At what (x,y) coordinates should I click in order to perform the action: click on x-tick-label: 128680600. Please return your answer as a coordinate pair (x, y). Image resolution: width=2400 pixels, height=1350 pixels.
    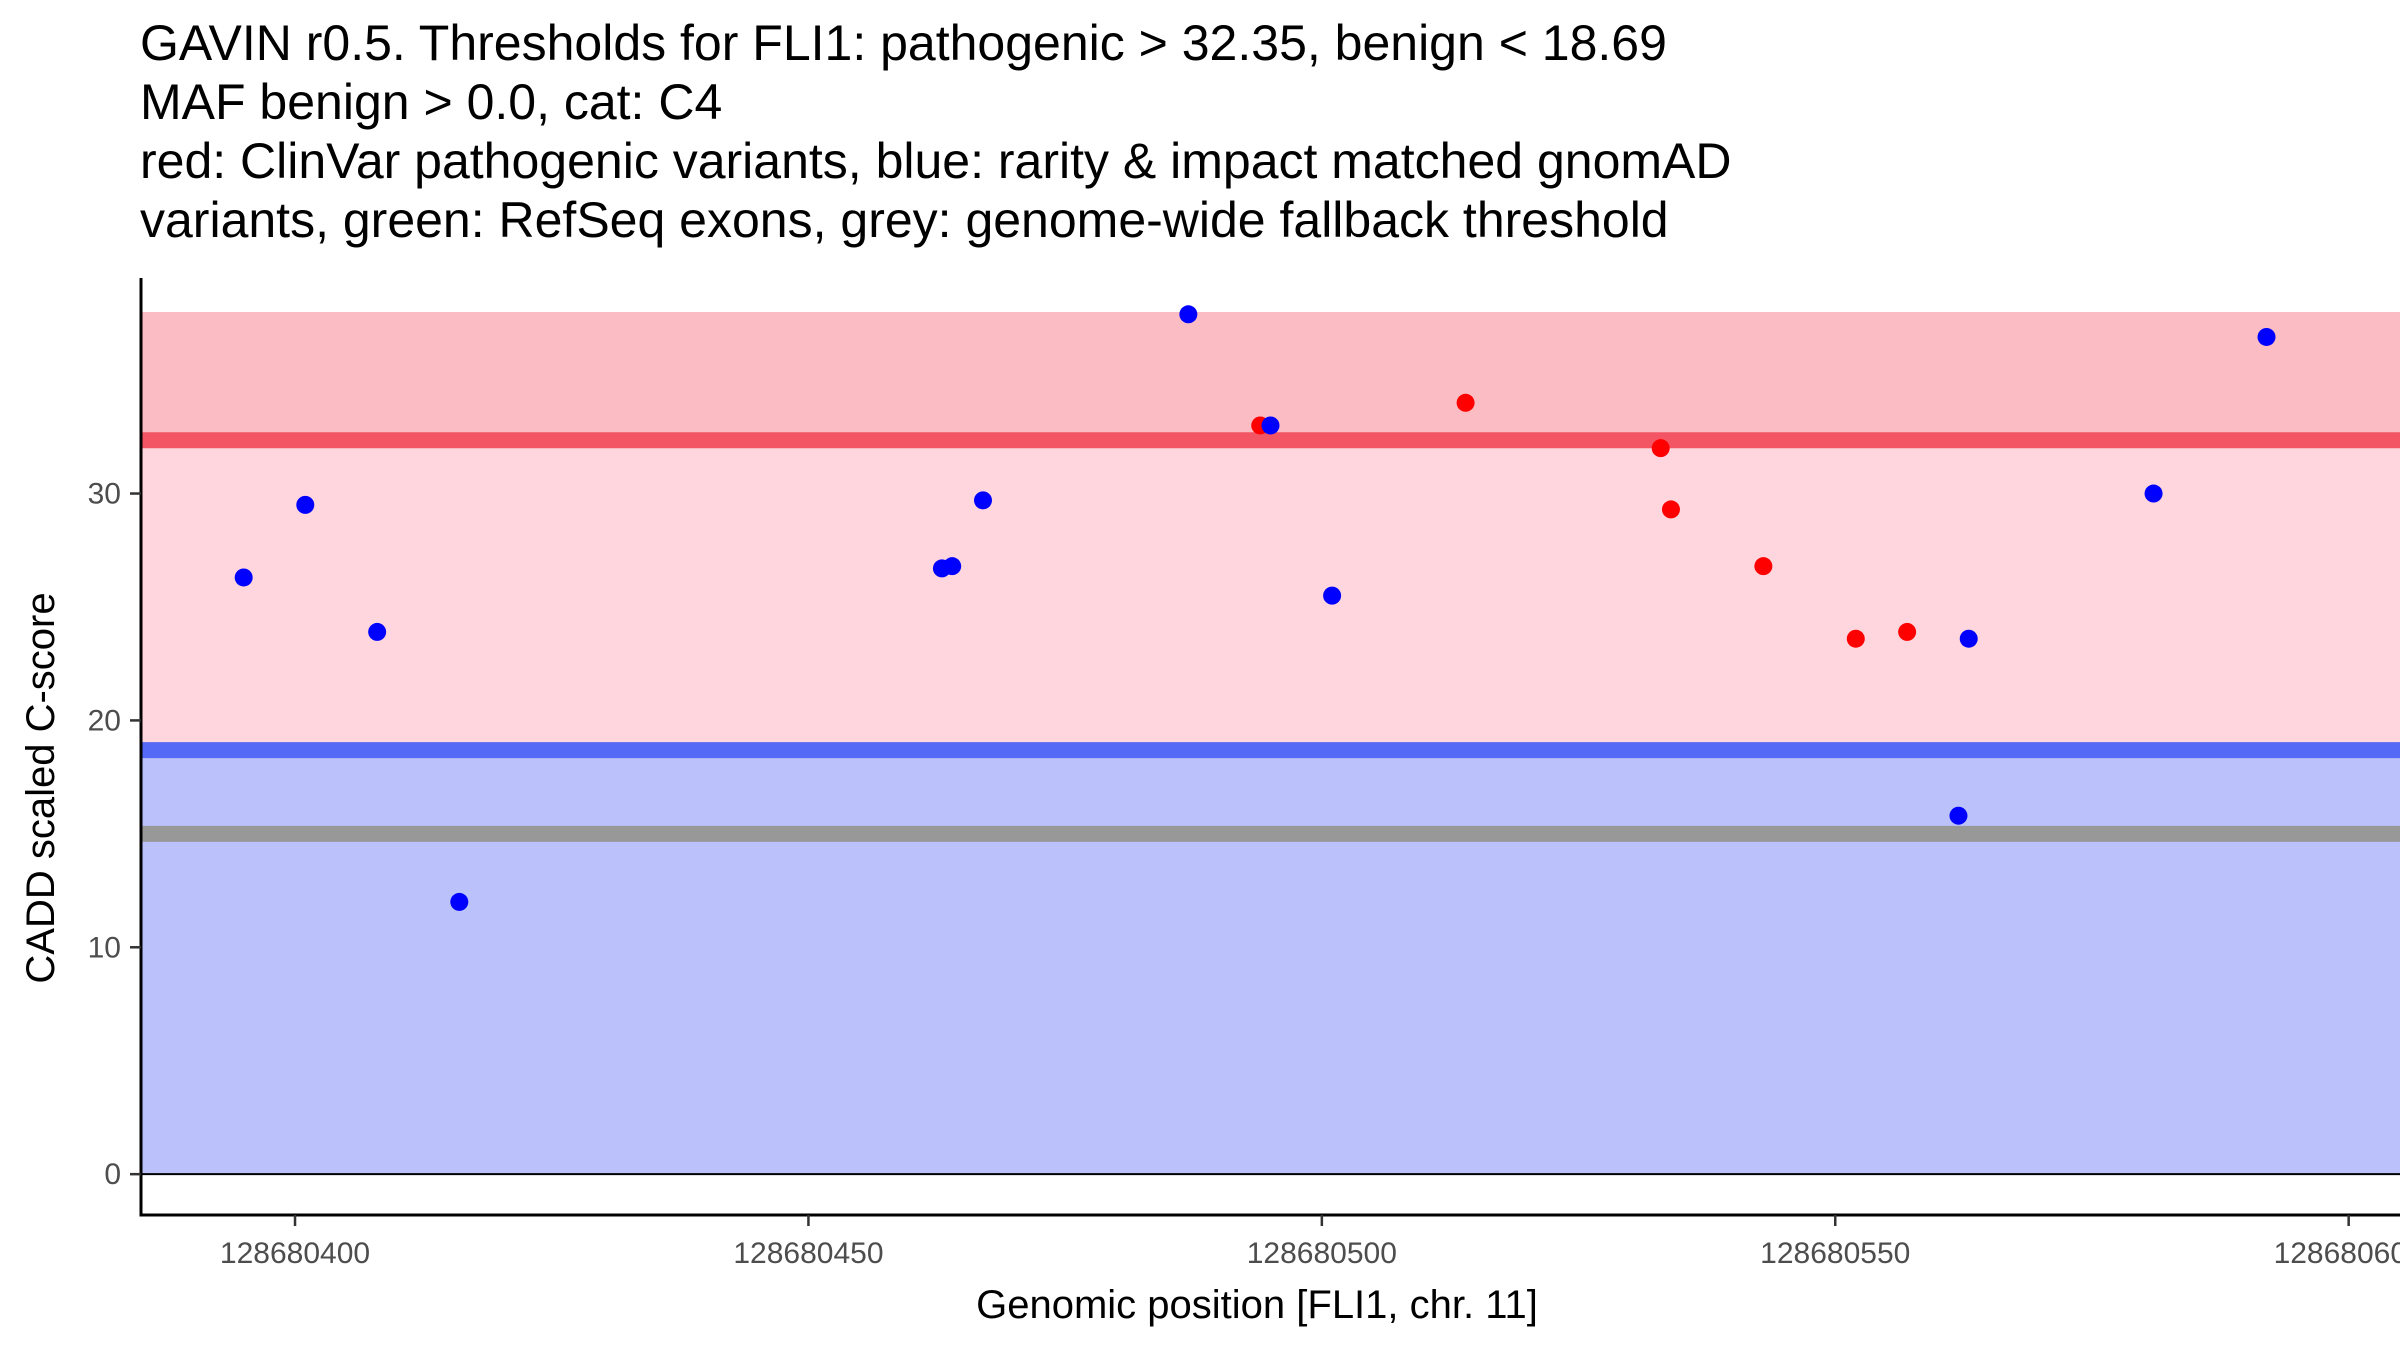
    Looking at the image, I should click on (2337, 1253).